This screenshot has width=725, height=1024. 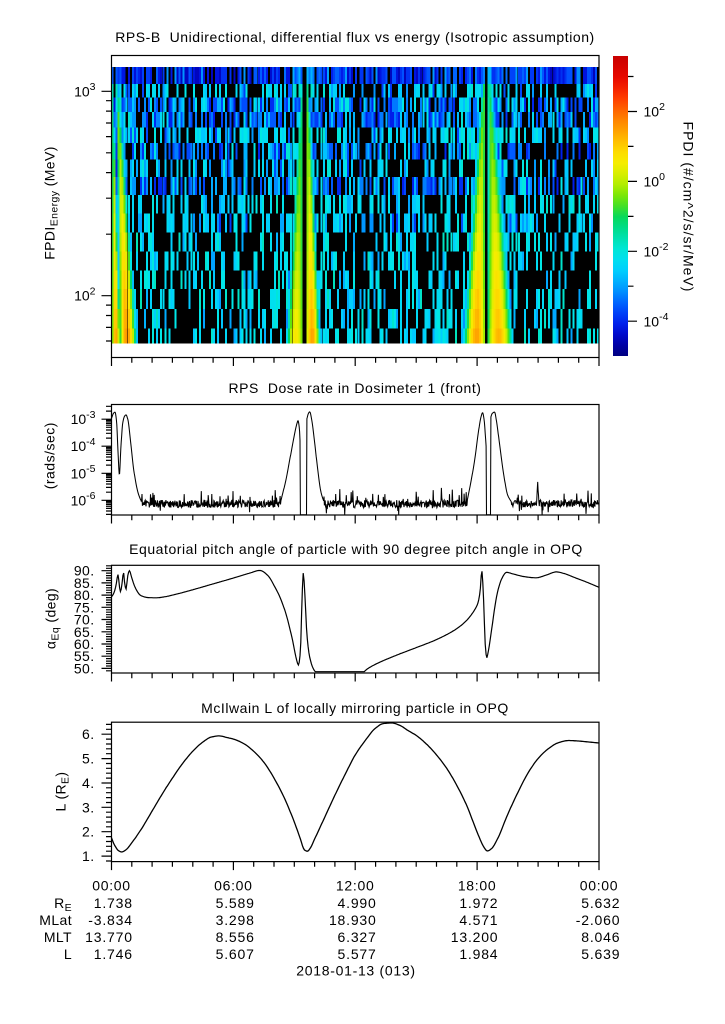 I want to click on svg-text: -2.060, so click(x=598, y=920).